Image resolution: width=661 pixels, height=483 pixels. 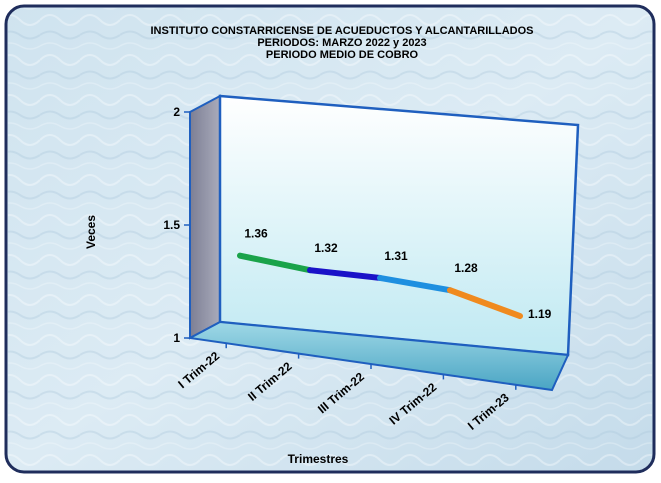 I want to click on y-tick-label: 1, so click(x=176, y=338).